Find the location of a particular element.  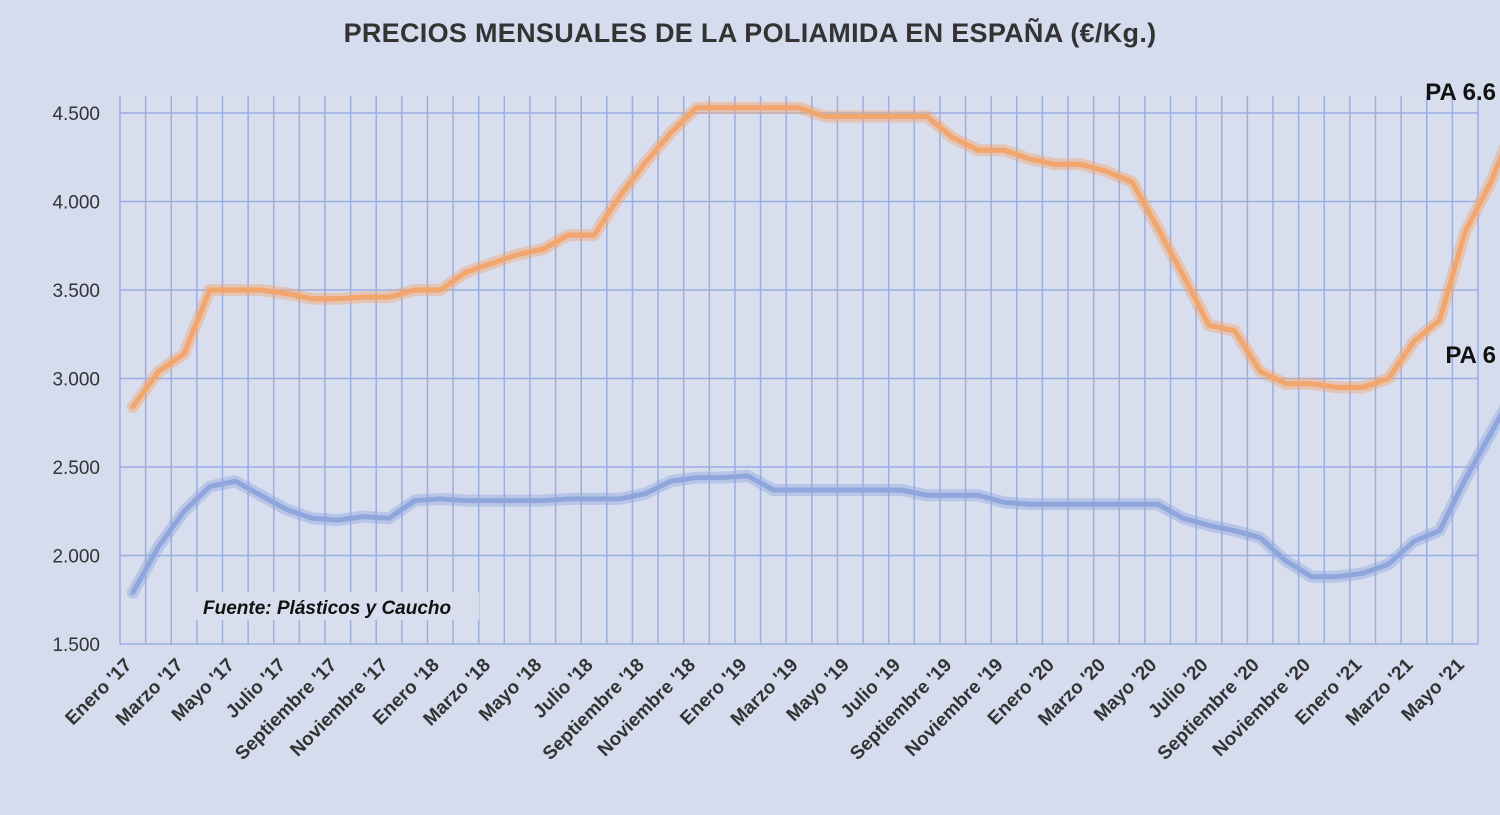

y-tick-label: 4.500 is located at coordinates (76, 114).